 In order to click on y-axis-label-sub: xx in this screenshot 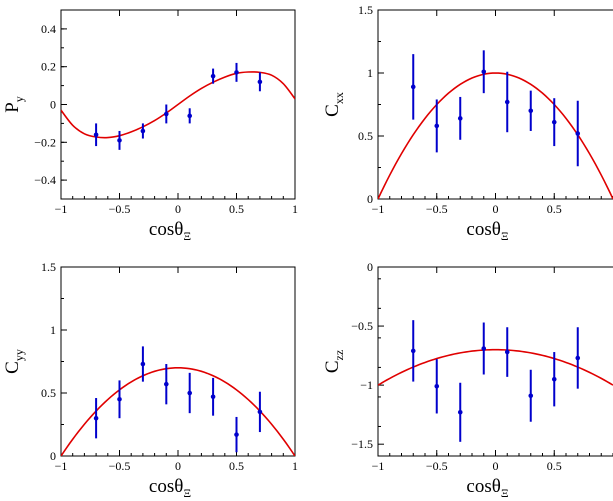, I will do `click(339, 98)`.